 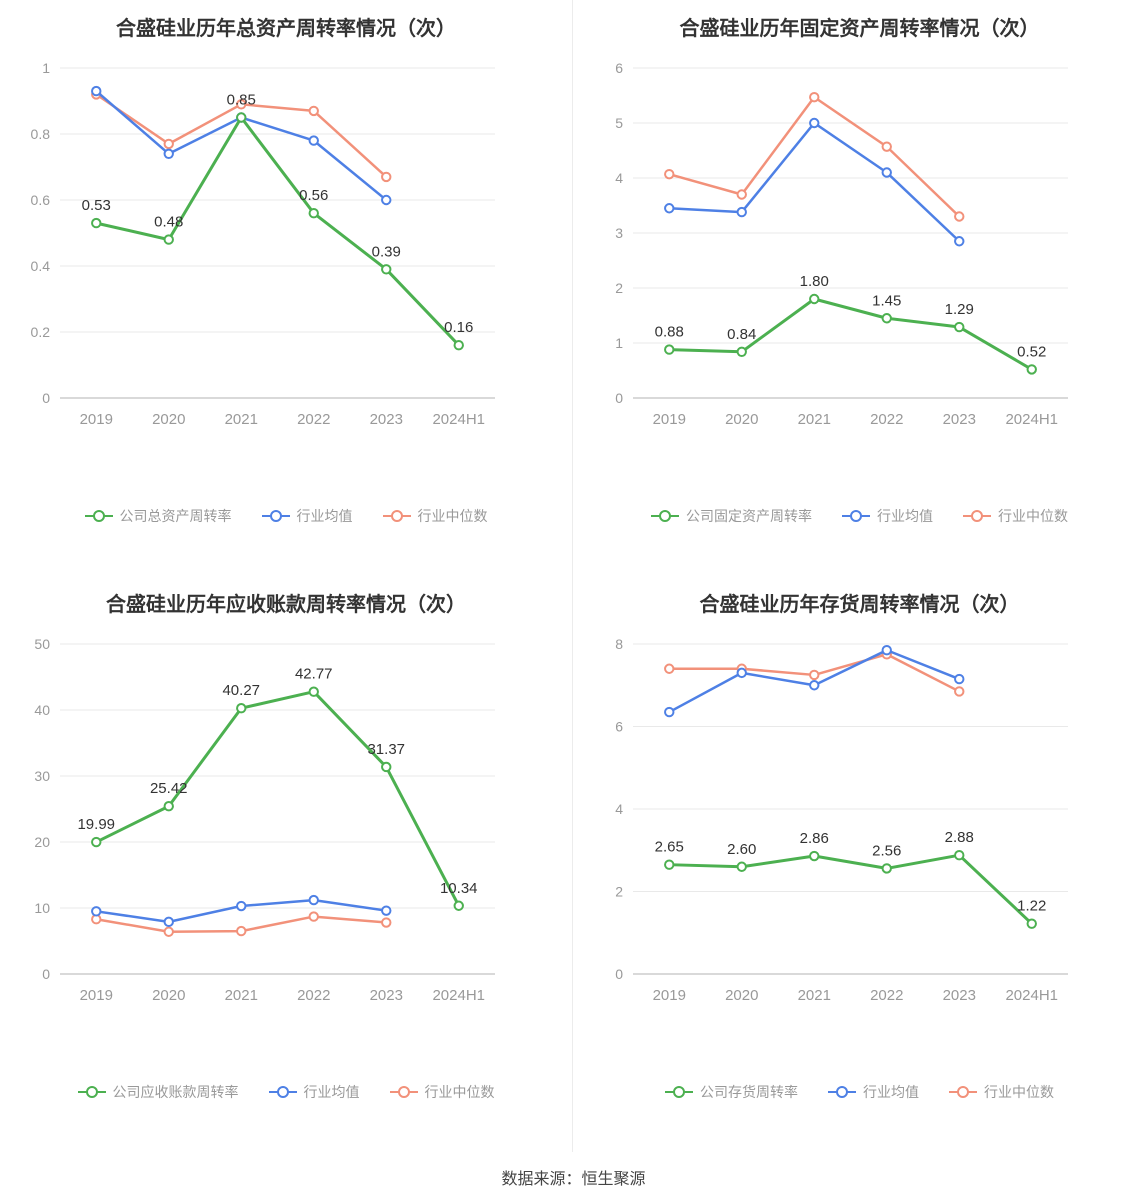 What do you see at coordinates (241, 690) in the screenshot?
I see `svg-text: 40.27` at bounding box center [241, 690].